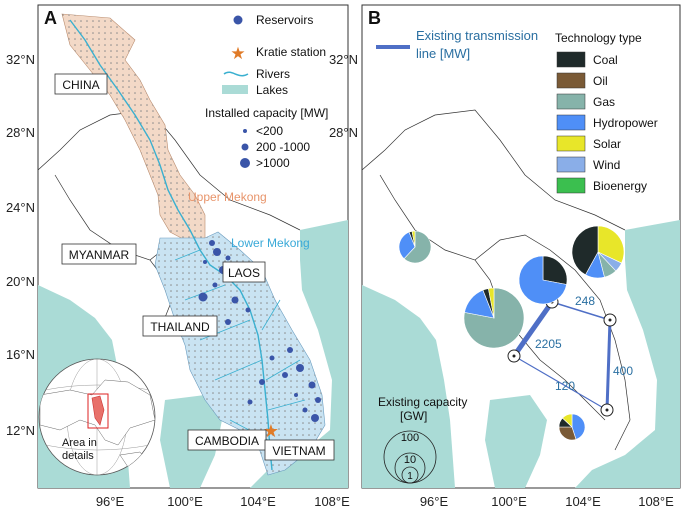  Describe the element at coordinates (547, 501) in the screenshot. I see `axis-lon-b: 96°E 100°E 104°E 108°E` at that location.